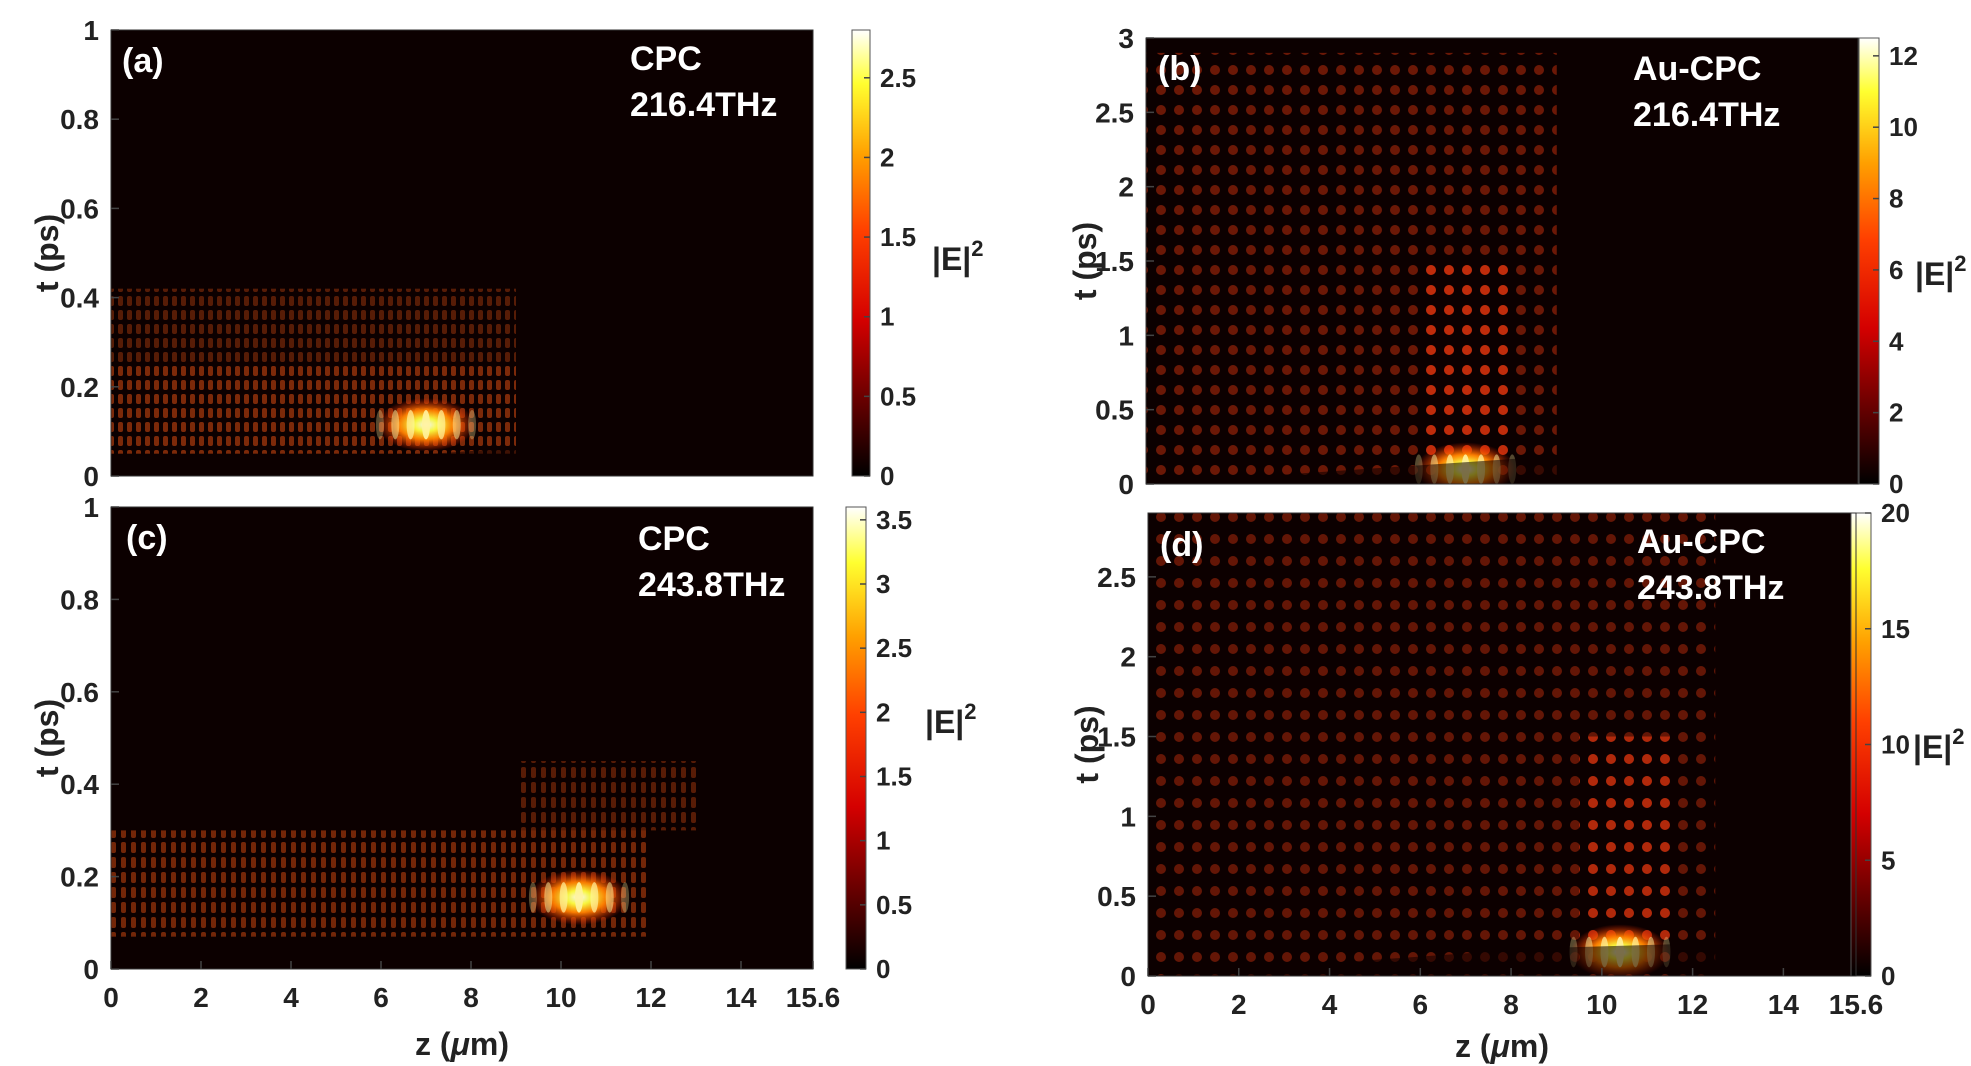  Describe the element at coordinates (1896, 341) in the screenshot. I see `colorbar-tick-label: 4` at that location.